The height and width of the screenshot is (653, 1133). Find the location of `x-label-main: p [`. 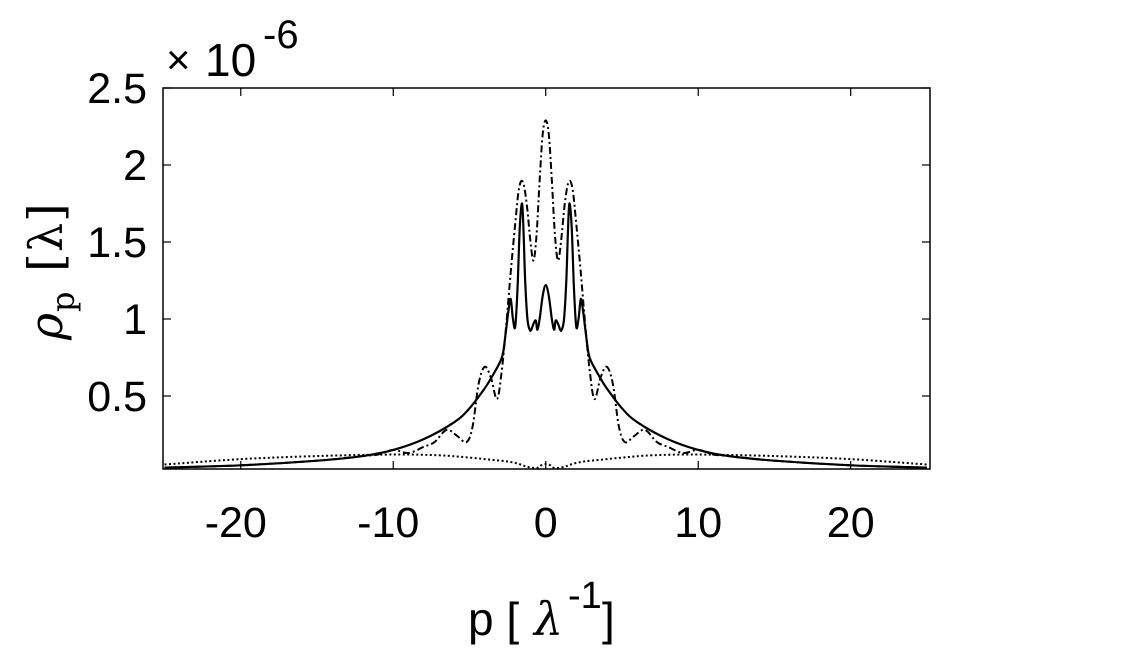

x-label-main: p [ is located at coordinates (493, 619).